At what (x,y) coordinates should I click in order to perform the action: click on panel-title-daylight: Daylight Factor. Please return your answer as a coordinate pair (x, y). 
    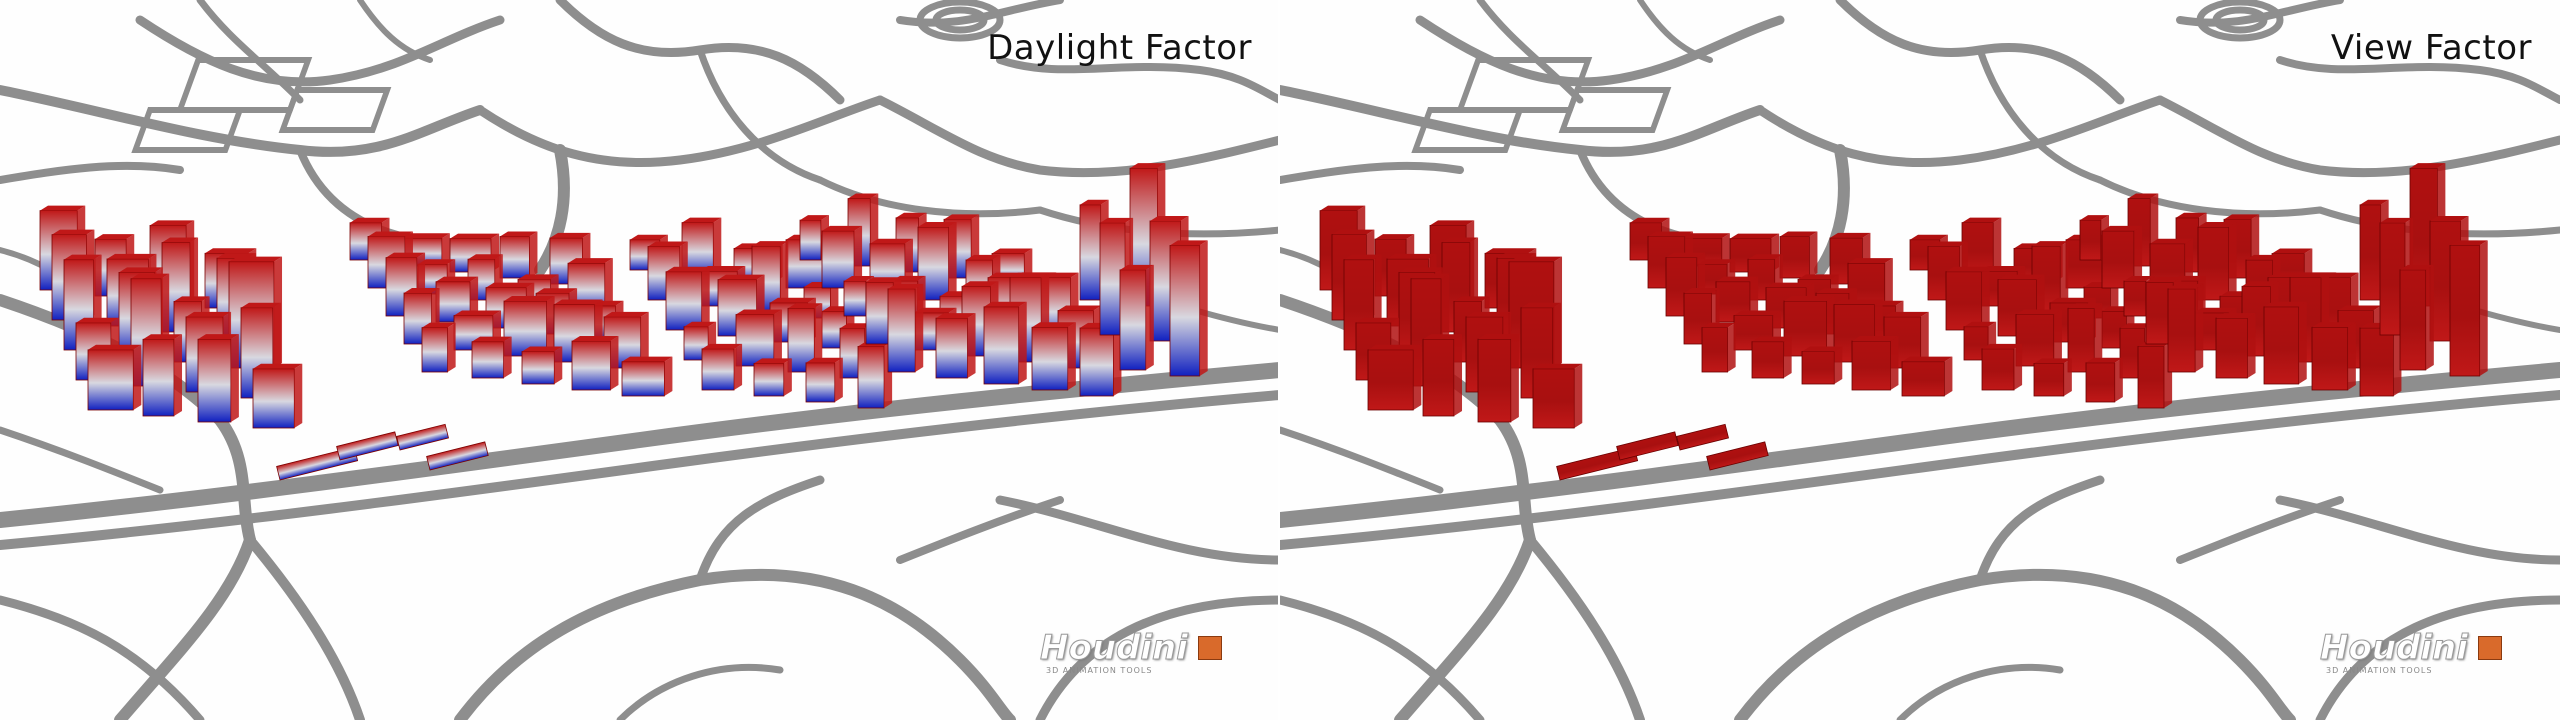
    Looking at the image, I should click on (1119, 48).